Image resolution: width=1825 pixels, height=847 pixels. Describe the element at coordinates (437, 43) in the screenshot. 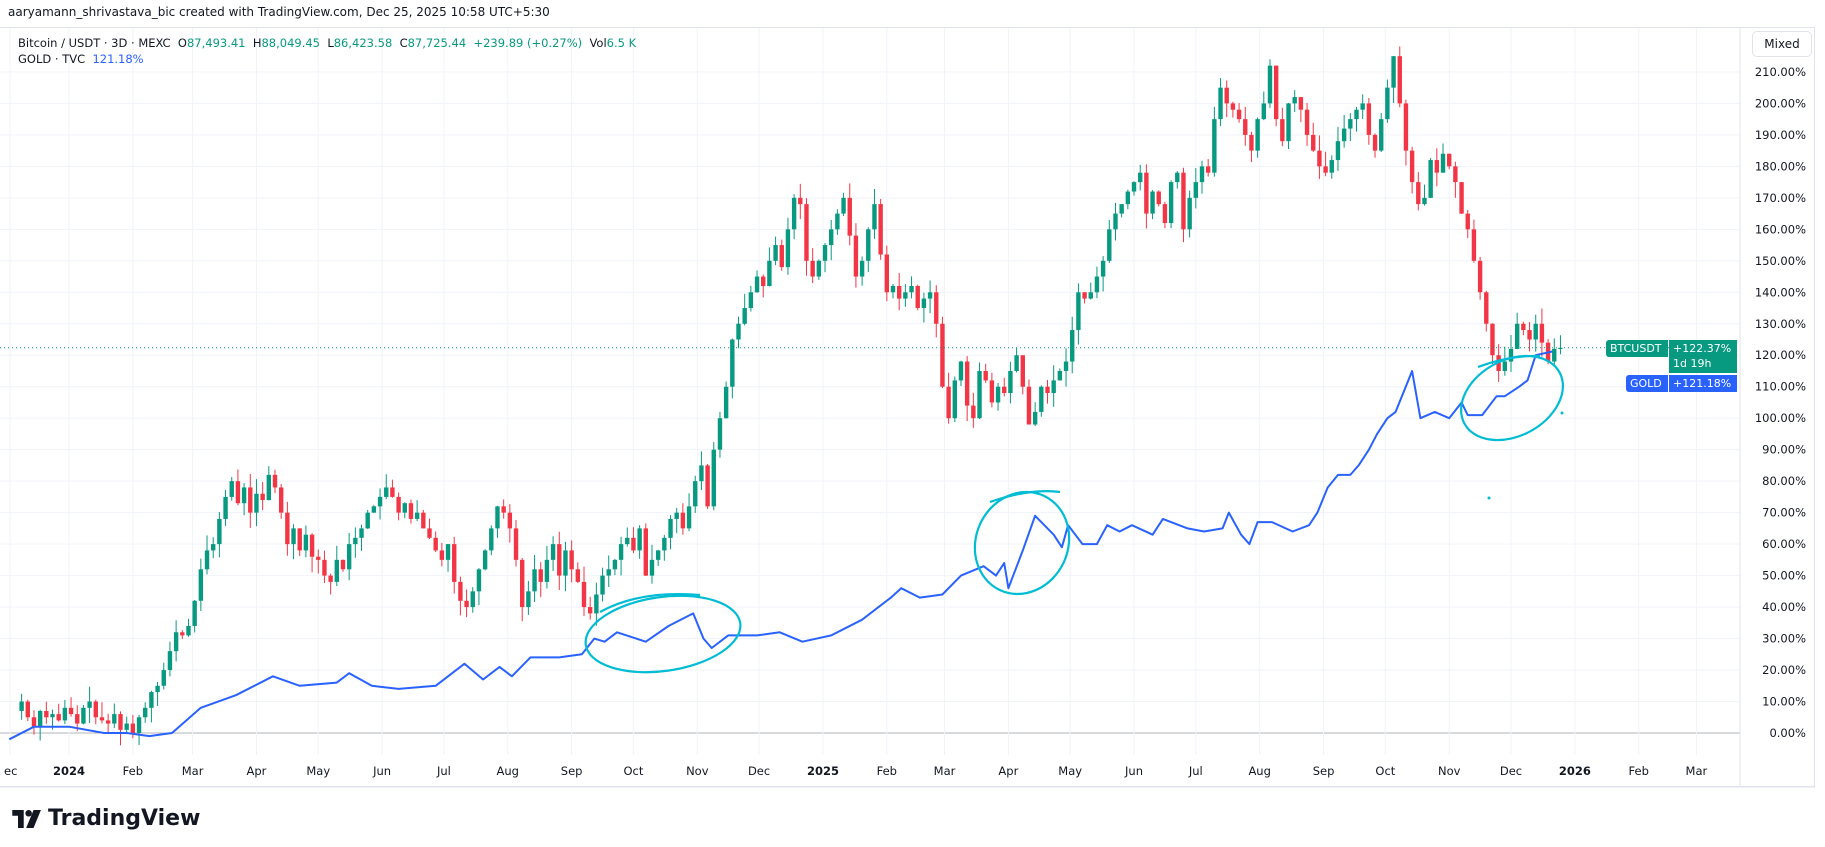

I see `close-value: 87,725.44` at that location.